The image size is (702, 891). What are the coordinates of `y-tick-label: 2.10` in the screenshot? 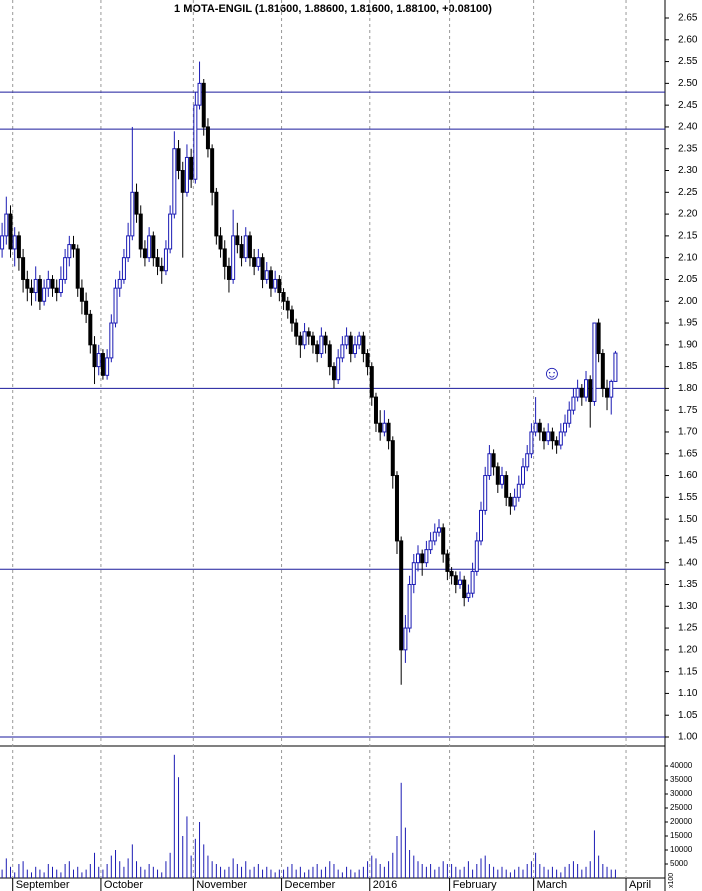 It's located at (688, 257).